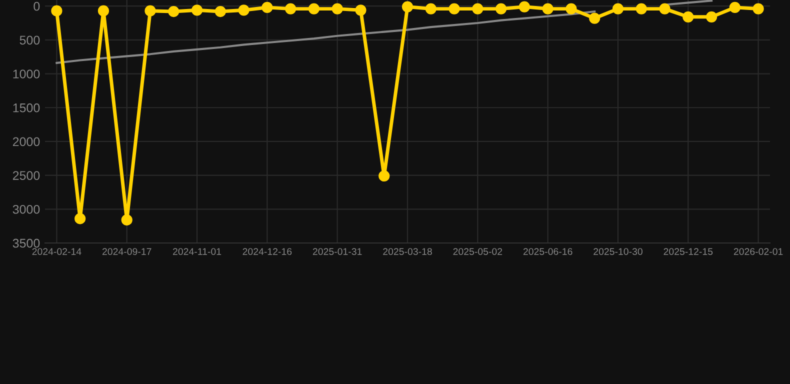 This screenshot has height=384, width=790. What do you see at coordinates (407, 251) in the screenshot?
I see `x-tick-label: 2025-03-18` at bounding box center [407, 251].